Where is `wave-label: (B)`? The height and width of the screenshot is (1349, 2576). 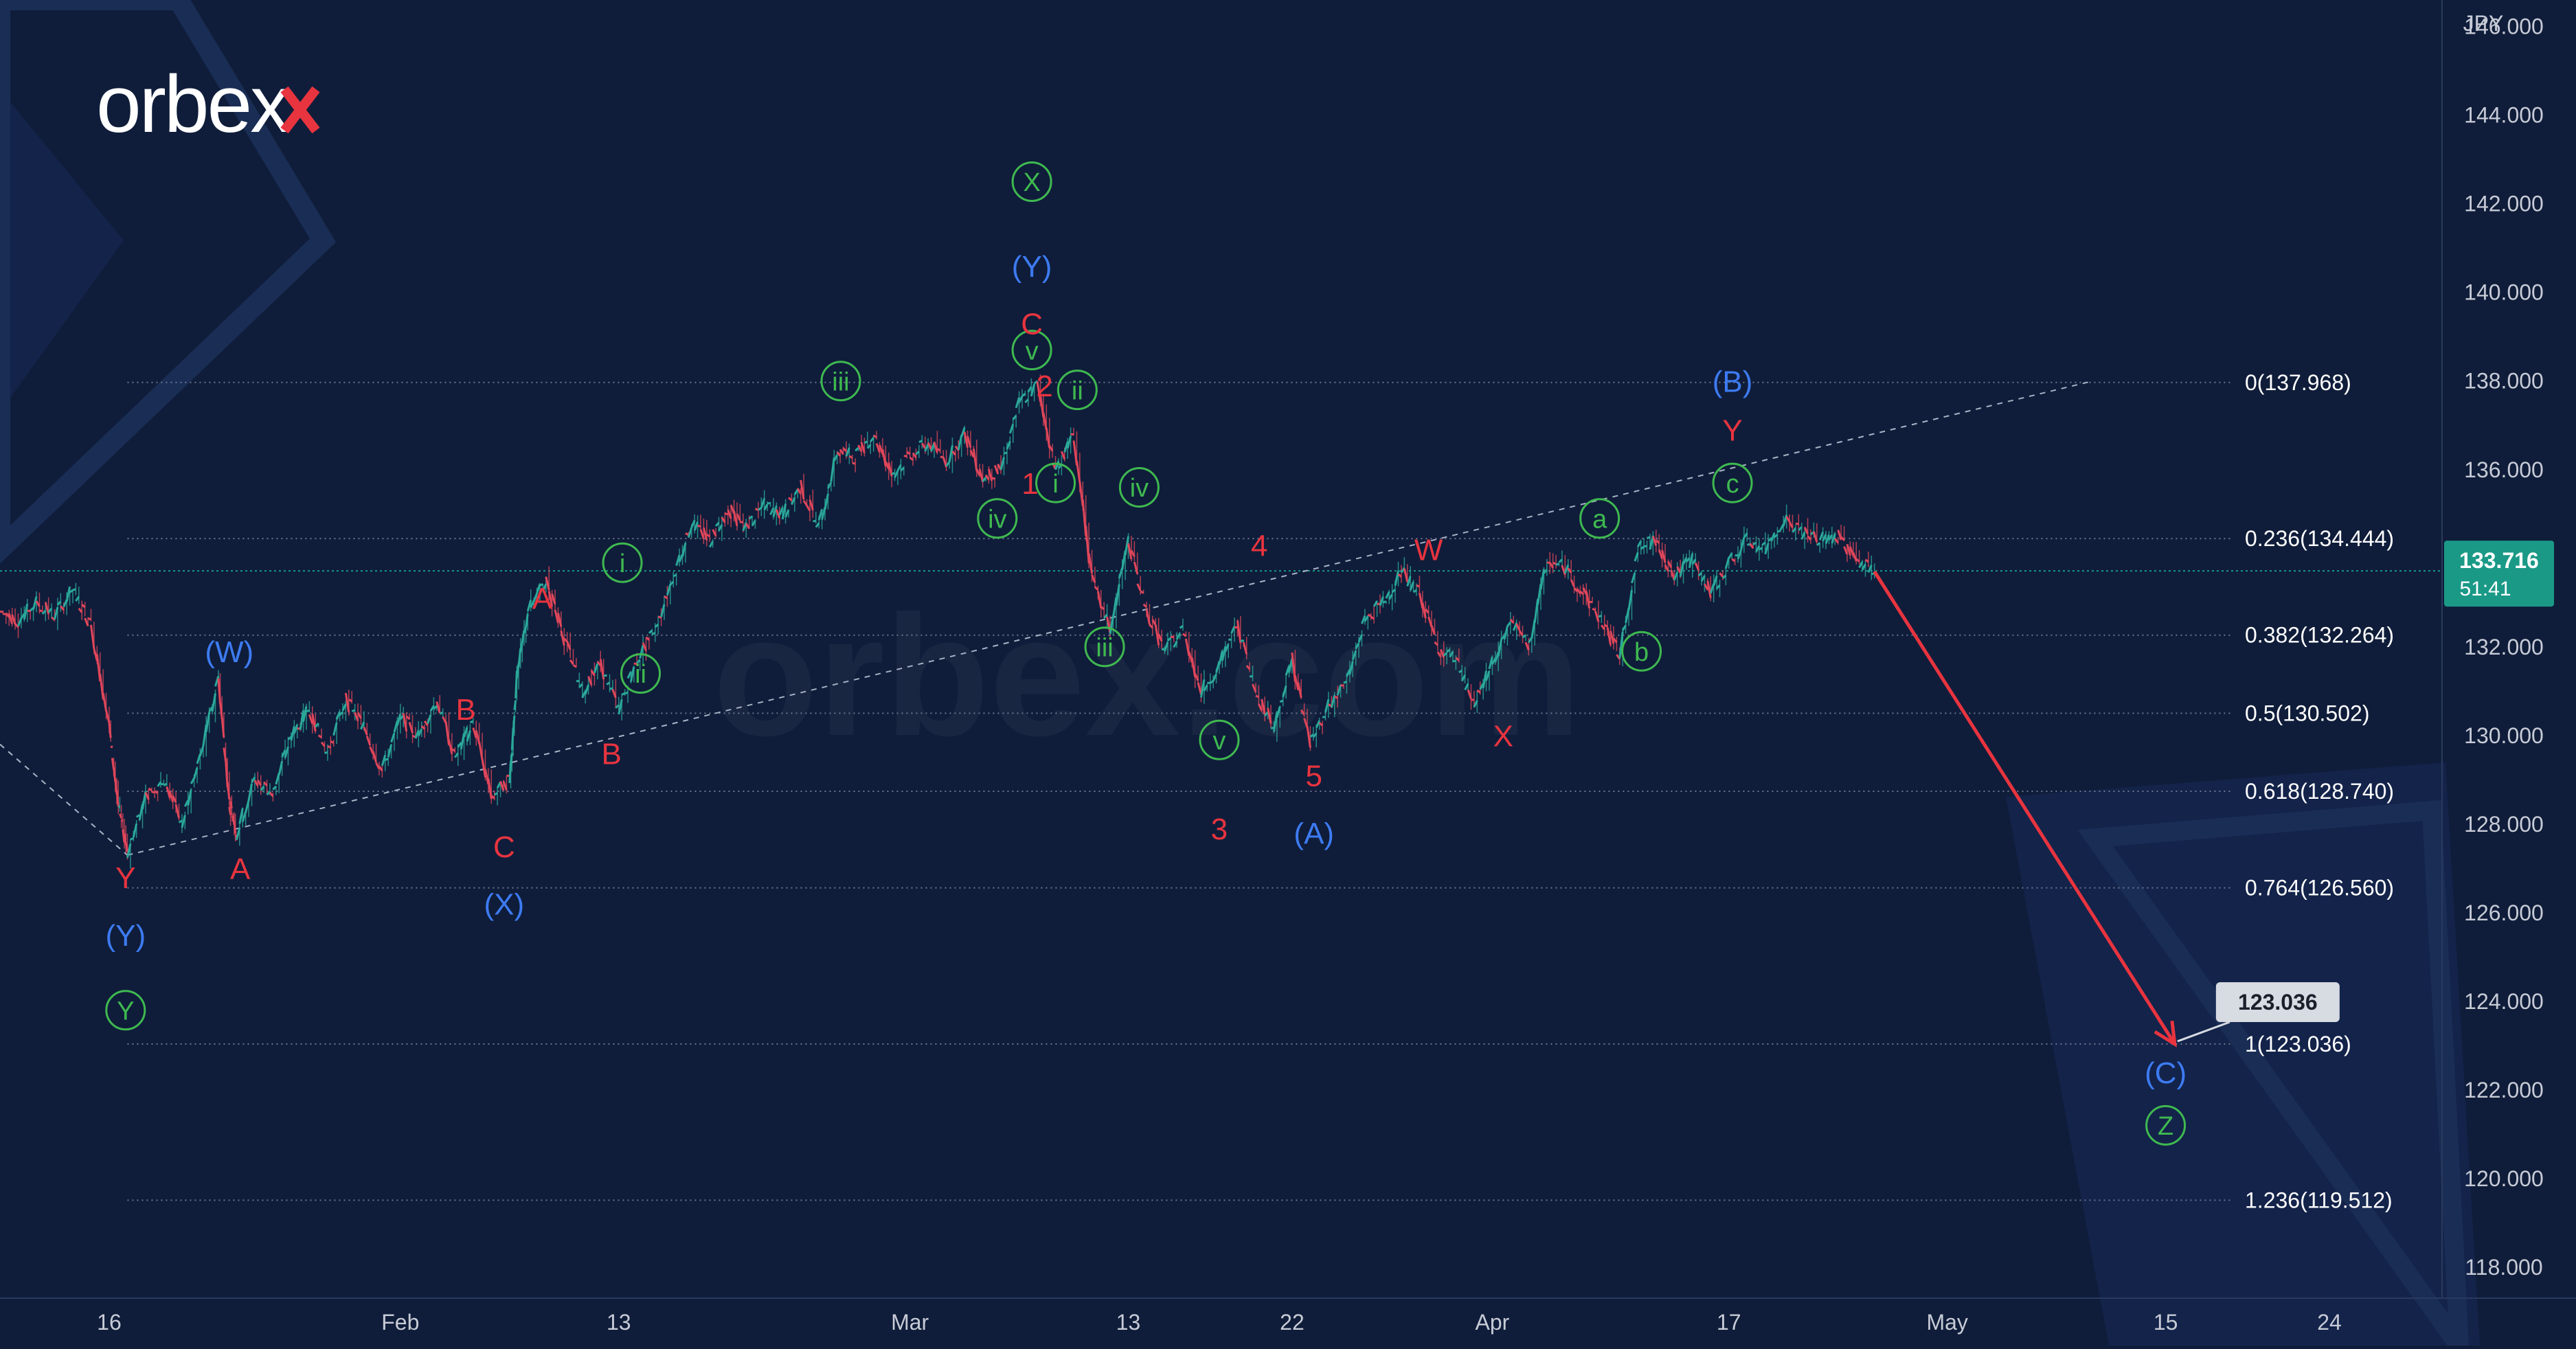 wave-label: (B) is located at coordinates (1733, 382).